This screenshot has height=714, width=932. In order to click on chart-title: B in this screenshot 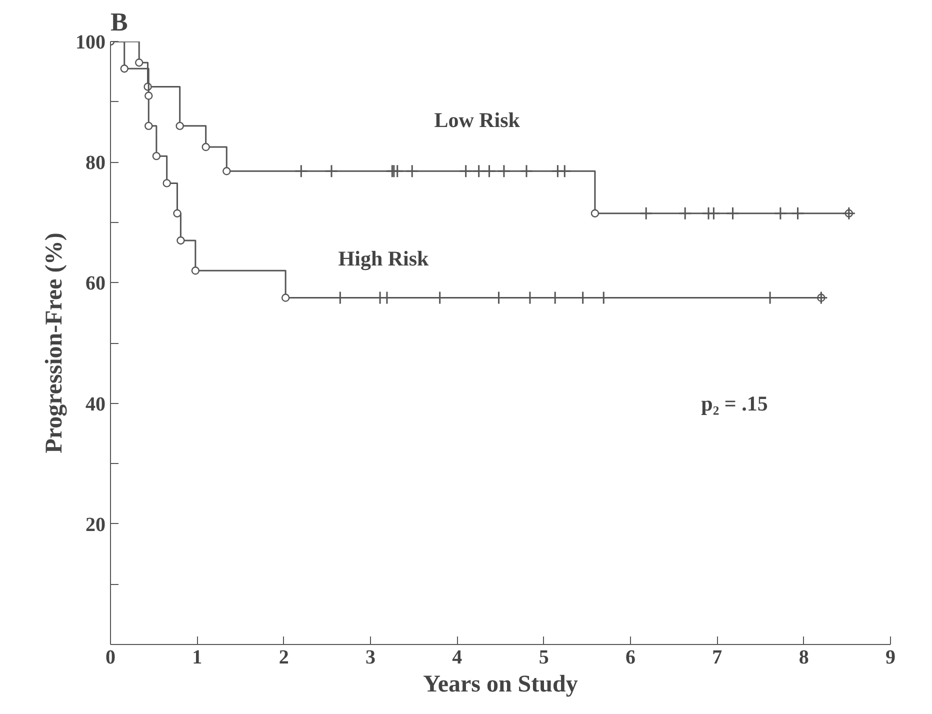, I will do `click(119, 22)`.